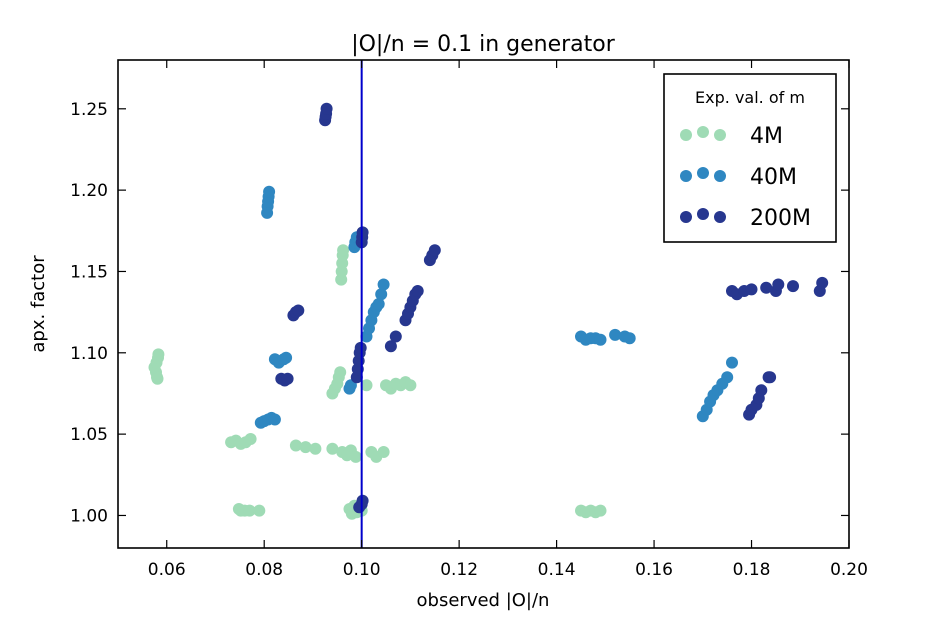 This screenshot has height=628, width=942. I want to click on y-tick-label: 1.15, so click(89, 272).